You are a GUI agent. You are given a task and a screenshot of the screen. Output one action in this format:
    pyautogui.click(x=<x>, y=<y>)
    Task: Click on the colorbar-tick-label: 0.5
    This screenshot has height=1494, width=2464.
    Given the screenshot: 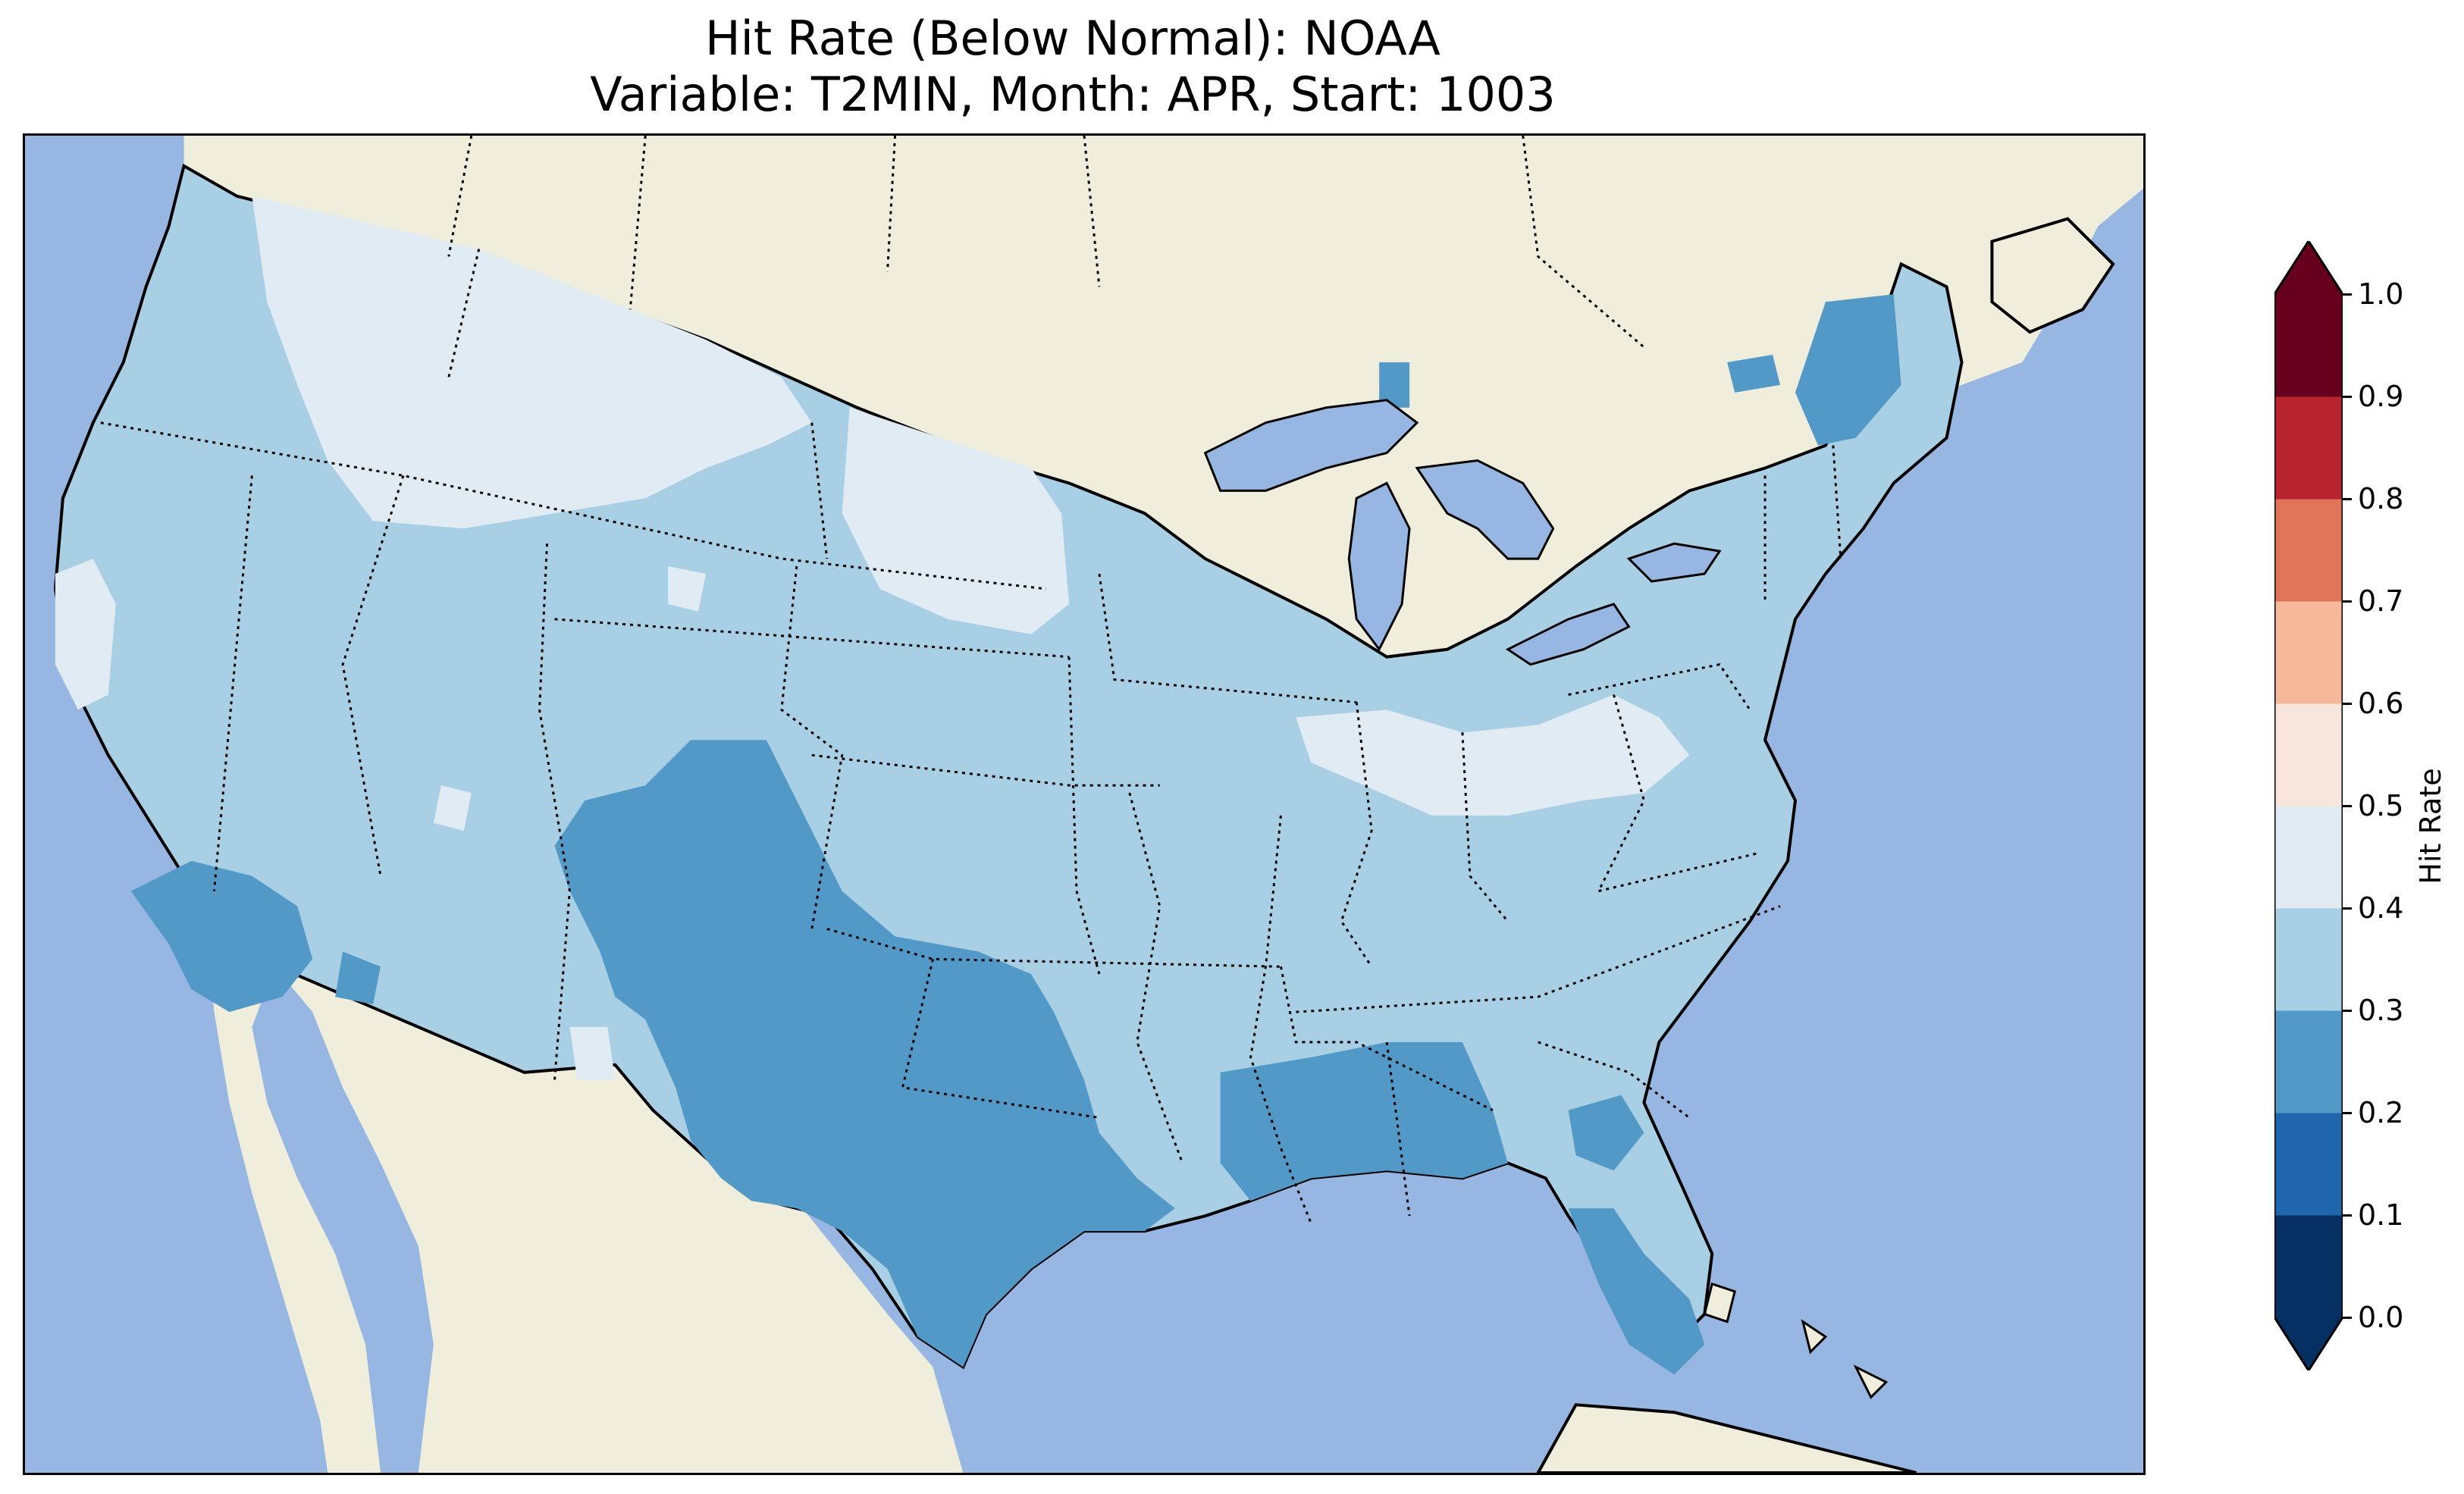 What is the action you would take?
    pyautogui.click(x=2381, y=805)
    